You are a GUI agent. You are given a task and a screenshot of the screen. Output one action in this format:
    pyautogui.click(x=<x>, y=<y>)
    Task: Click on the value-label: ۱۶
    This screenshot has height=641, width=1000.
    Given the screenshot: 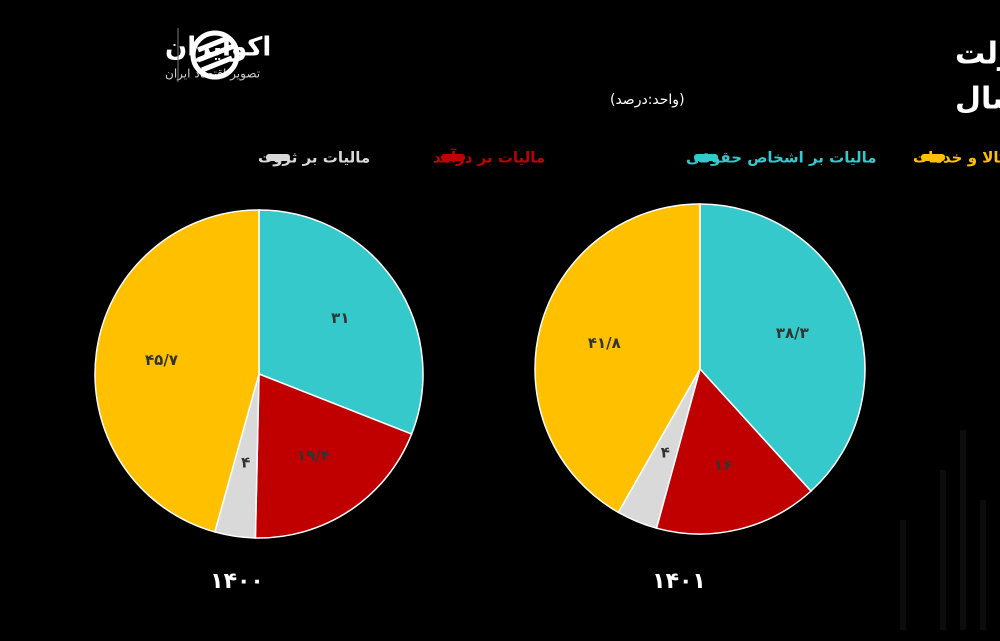 What is the action you would take?
    pyautogui.click(x=723, y=465)
    